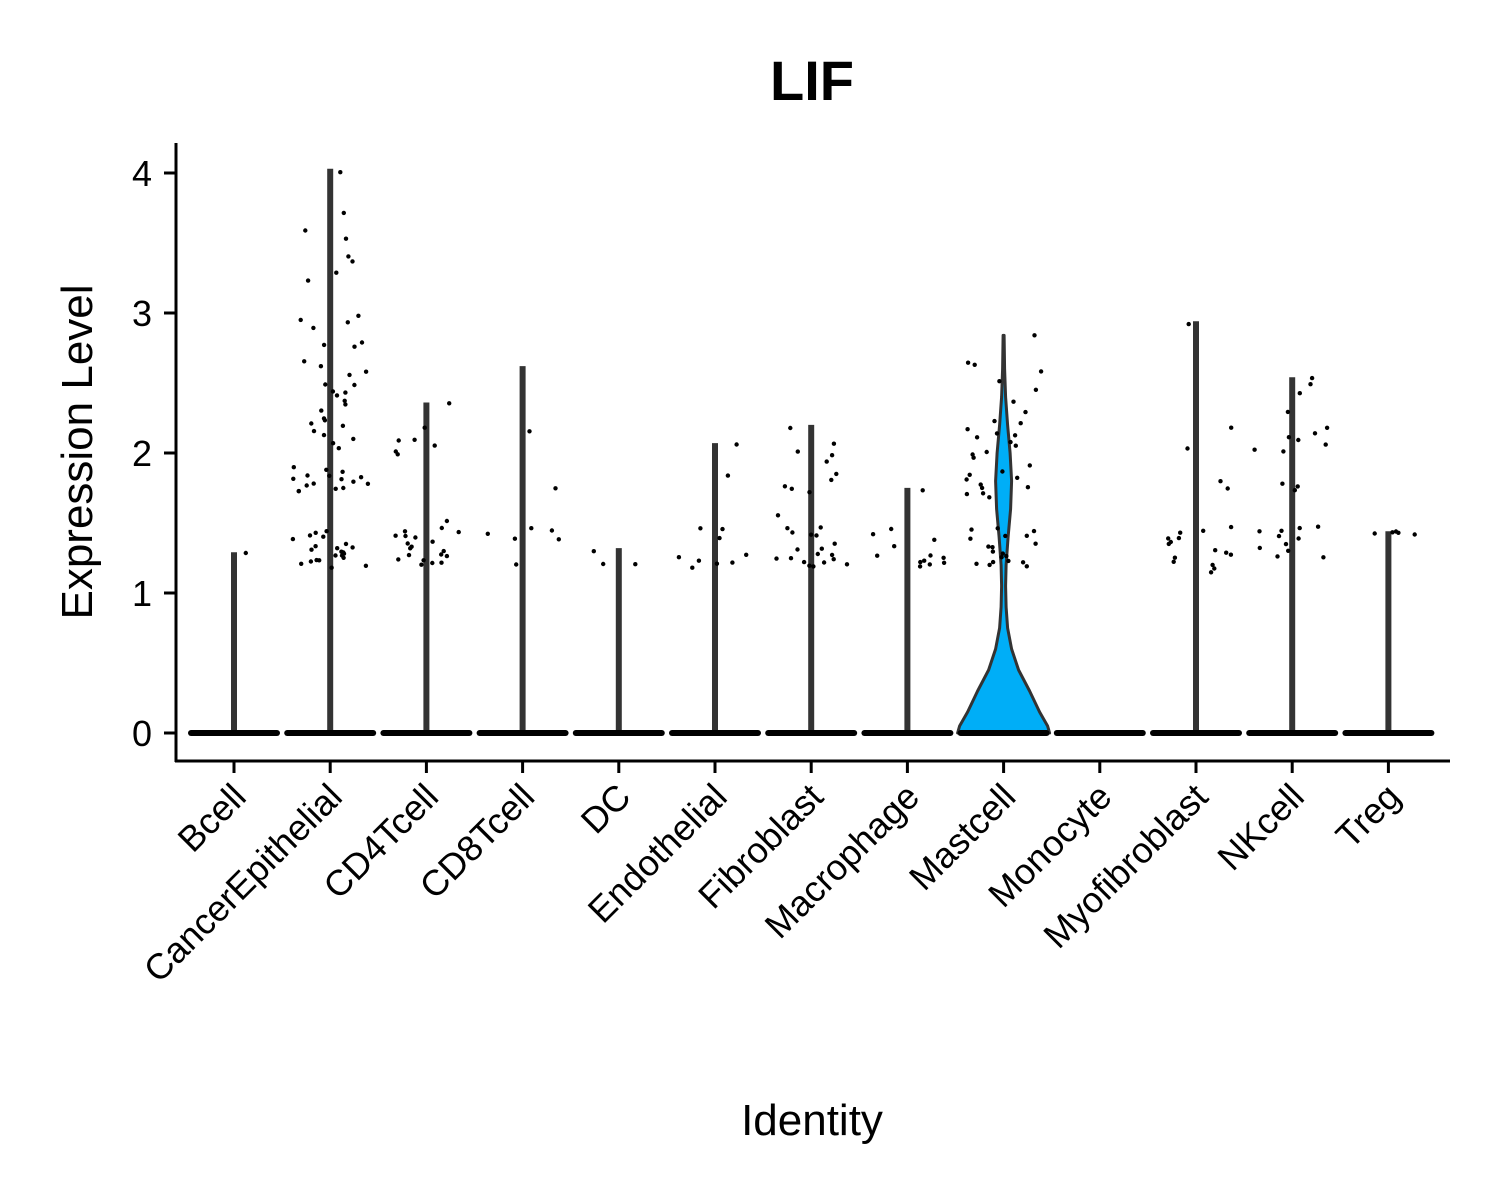 The image size is (1500, 1200). I want to click on violin-group-fibroblast, so click(811, 580).